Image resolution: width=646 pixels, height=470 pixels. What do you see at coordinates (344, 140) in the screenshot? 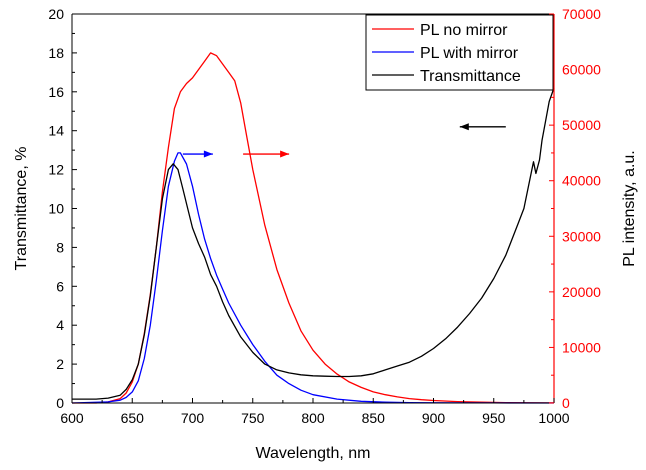
I see `annotation-layer` at bounding box center [344, 140].